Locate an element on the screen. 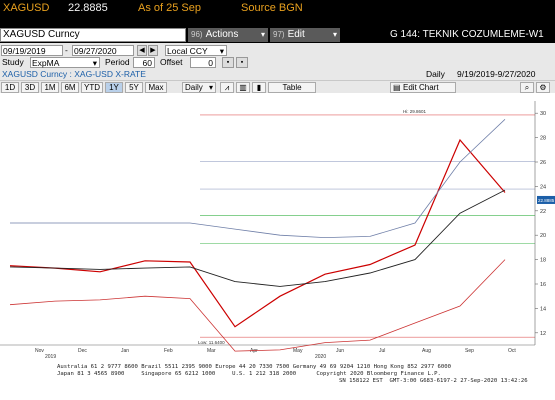 Image resolution: width=555 pixels, height=400 pixels. period-button-1d: 1D is located at coordinates (10, 87).